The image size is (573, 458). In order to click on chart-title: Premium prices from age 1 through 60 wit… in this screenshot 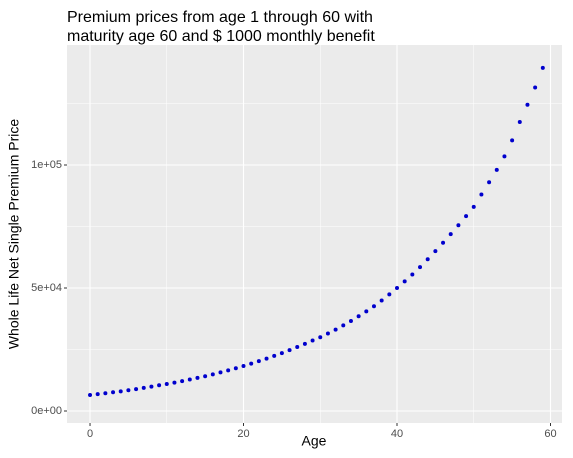, I will do `click(220, 17)`.